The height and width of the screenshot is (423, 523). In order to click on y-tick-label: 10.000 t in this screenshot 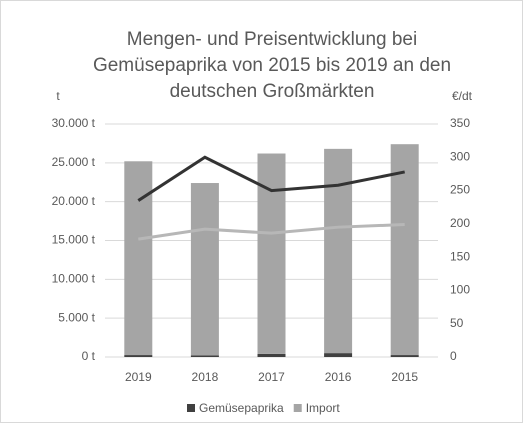, I will do `click(74, 279)`.